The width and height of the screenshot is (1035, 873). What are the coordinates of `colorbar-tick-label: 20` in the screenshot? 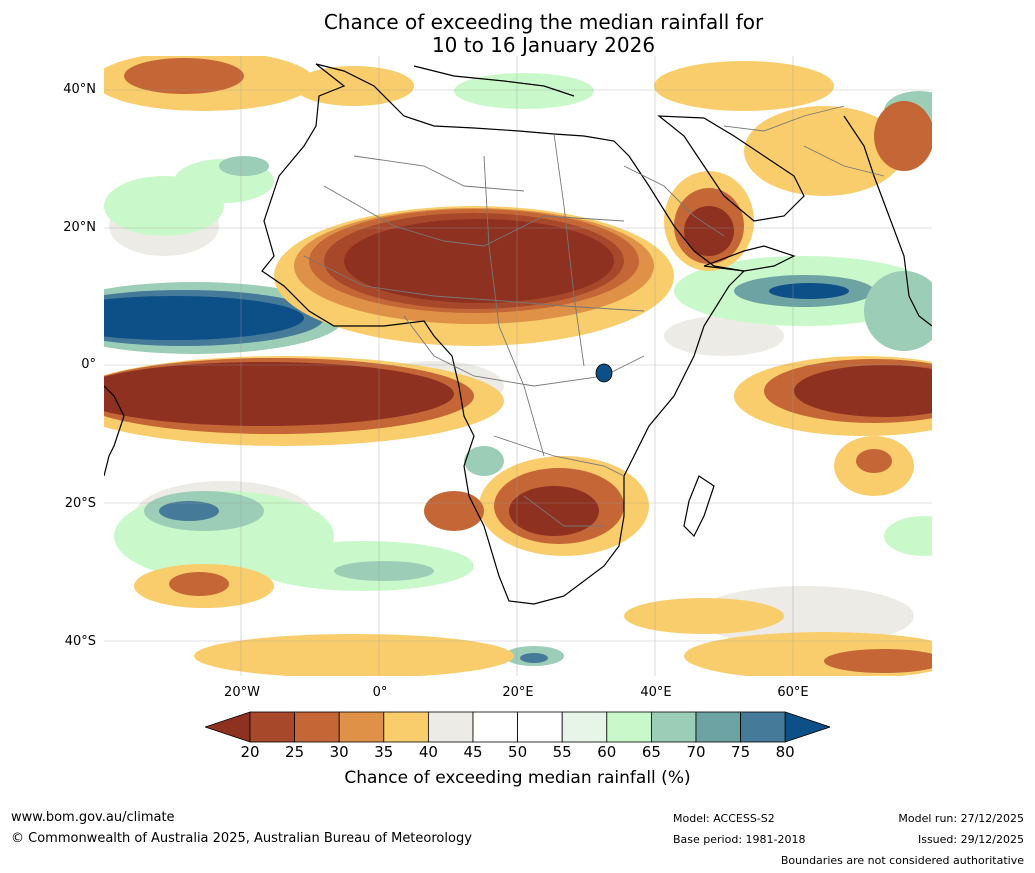 It's located at (250, 752).